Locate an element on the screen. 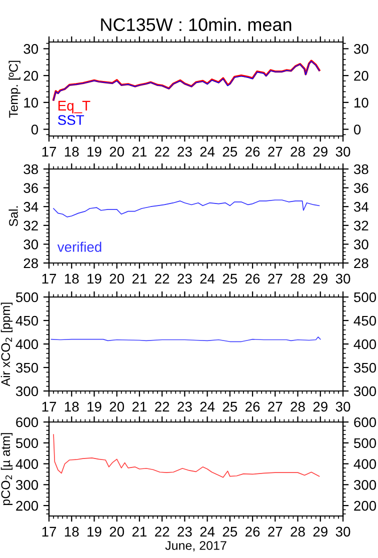 This screenshot has width=378, height=558. y2-tick-label: 20 is located at coordinates (361, 75).